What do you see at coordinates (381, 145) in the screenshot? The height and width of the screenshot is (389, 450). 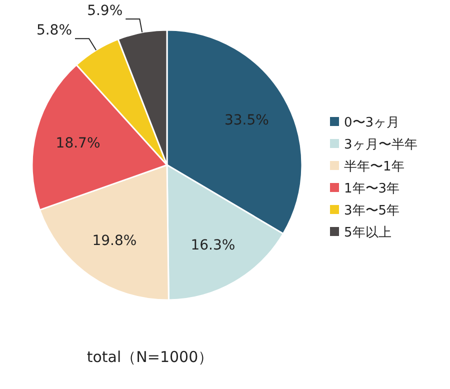 I see `legend-label: 3ヶ月〜半年` at bounding box center [381, 145].